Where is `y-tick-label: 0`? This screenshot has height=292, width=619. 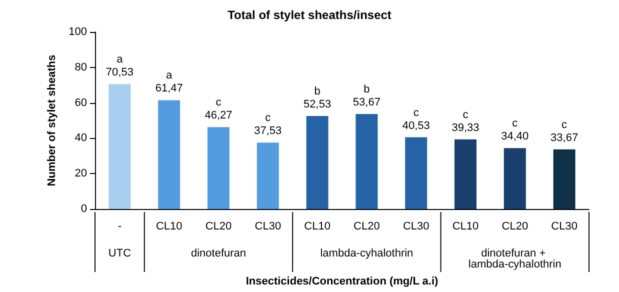 y-tick-label: 0 is located at coordinates (83, 209).